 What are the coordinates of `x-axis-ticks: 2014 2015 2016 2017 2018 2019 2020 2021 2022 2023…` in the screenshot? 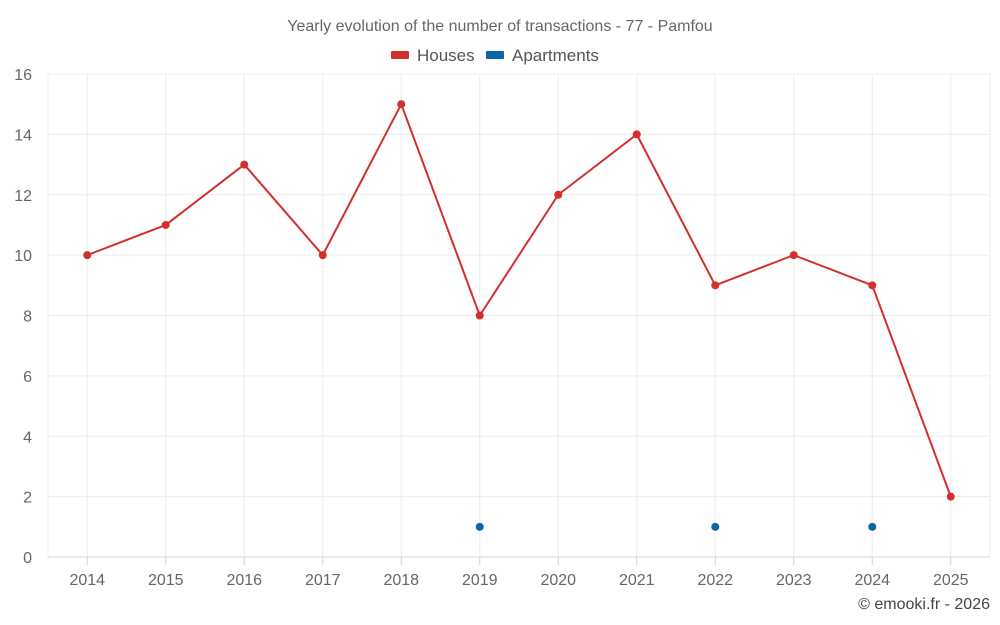 It's located at (518, 580).